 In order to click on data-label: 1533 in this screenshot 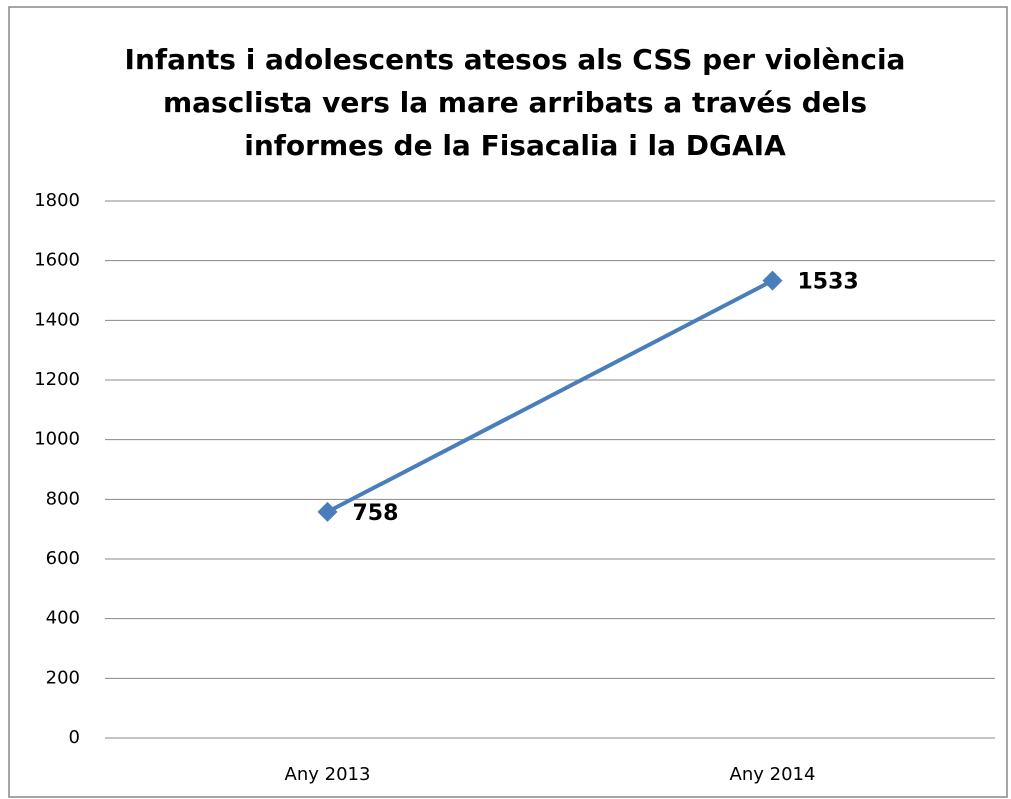, I will do `click(828, 282)`.